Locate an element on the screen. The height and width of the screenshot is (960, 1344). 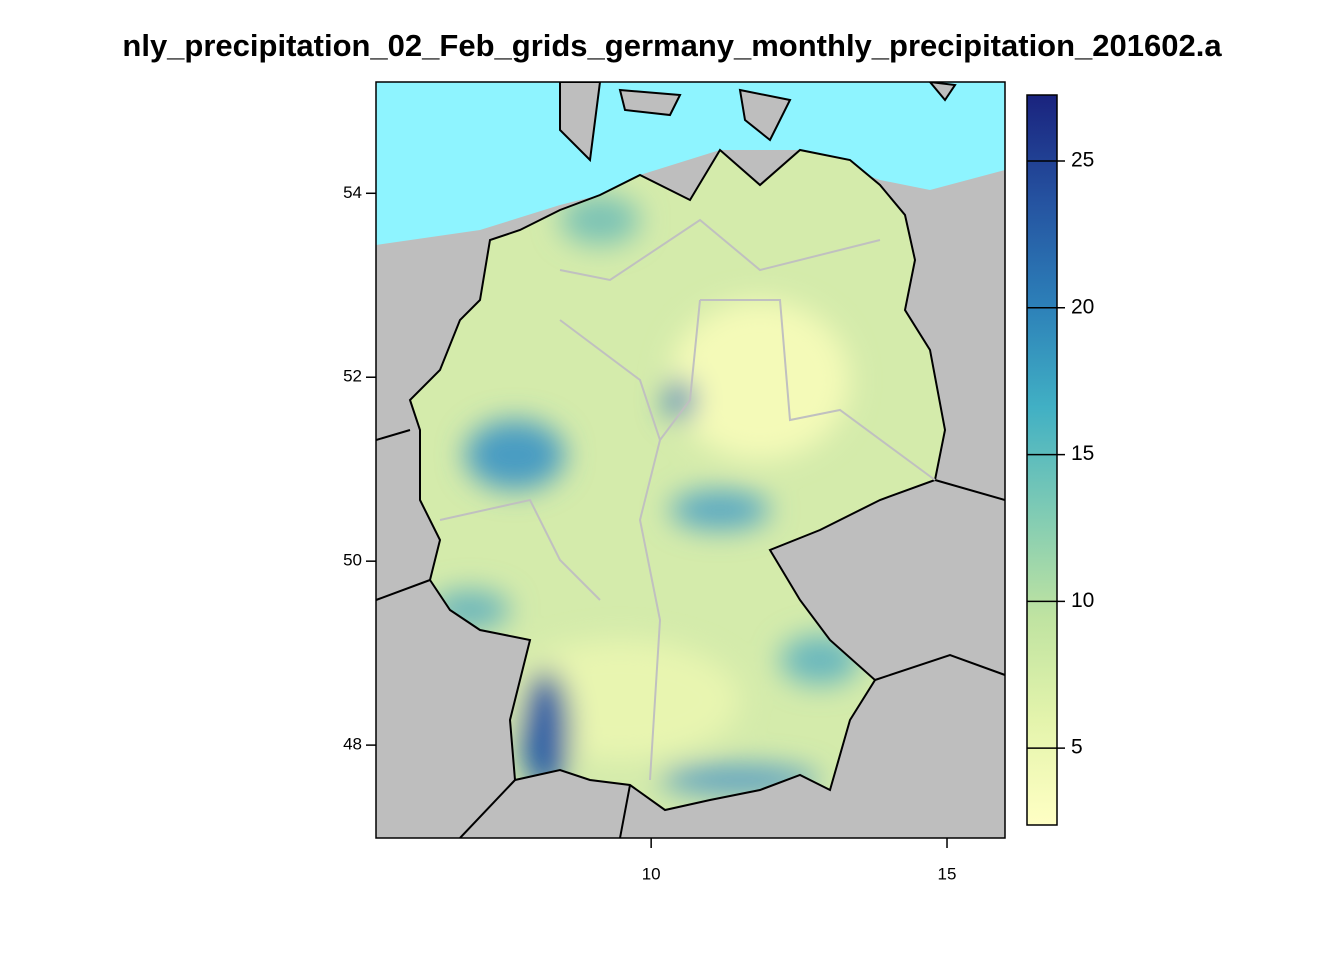
sea is located at coordinates (690, 163).